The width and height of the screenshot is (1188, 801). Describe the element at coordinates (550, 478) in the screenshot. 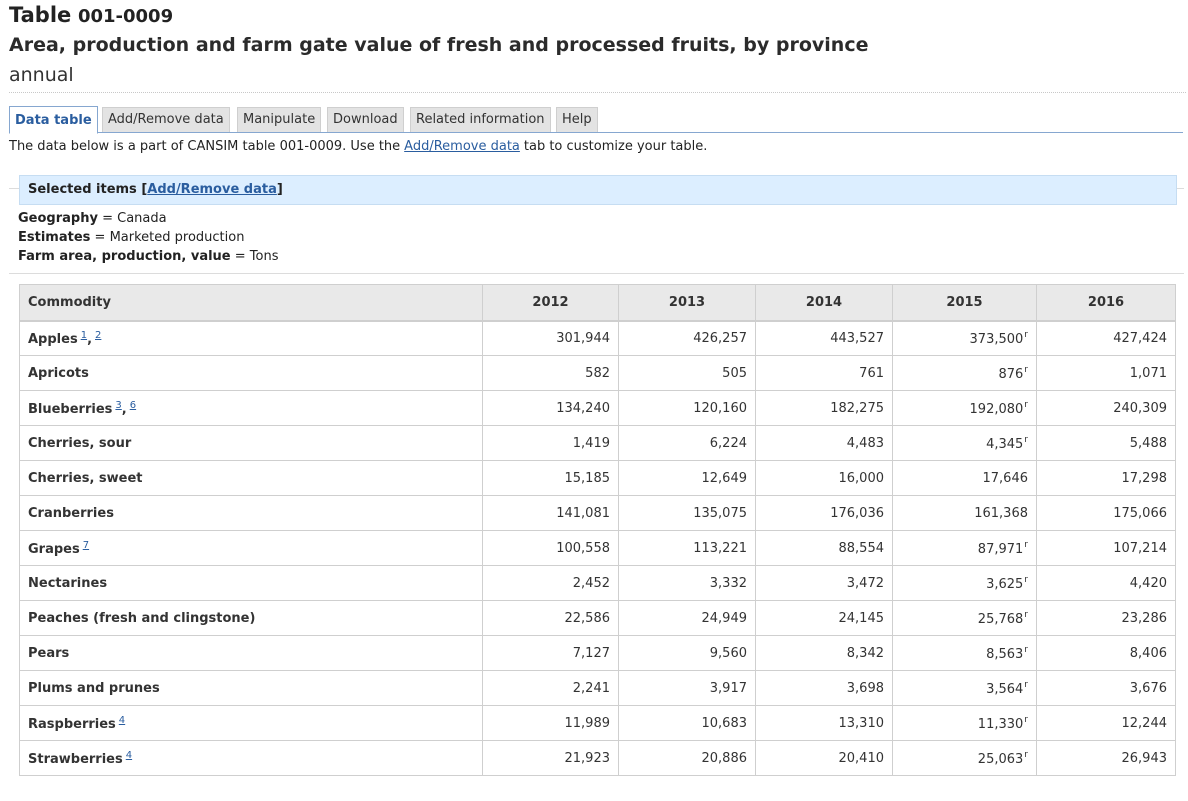

I see `value-cell: 15,185` at that location.